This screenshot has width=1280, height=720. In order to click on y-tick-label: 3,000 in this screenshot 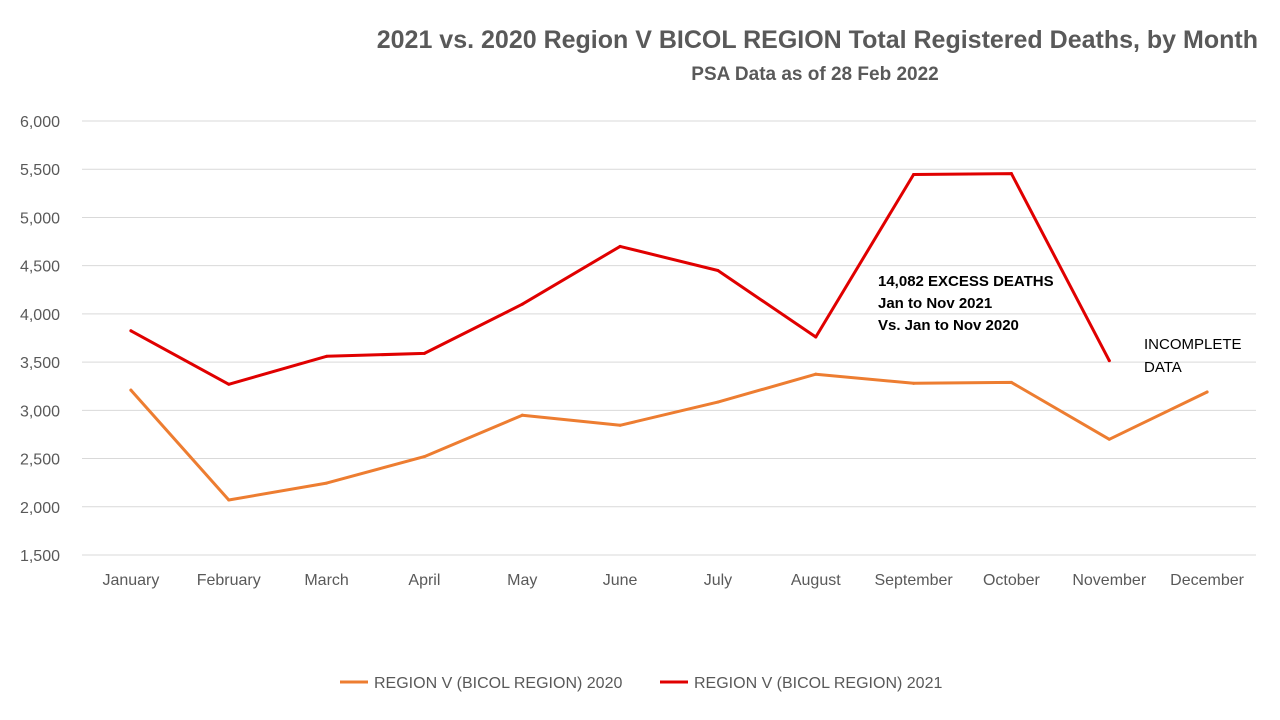, I will do `click(40, 411)`.